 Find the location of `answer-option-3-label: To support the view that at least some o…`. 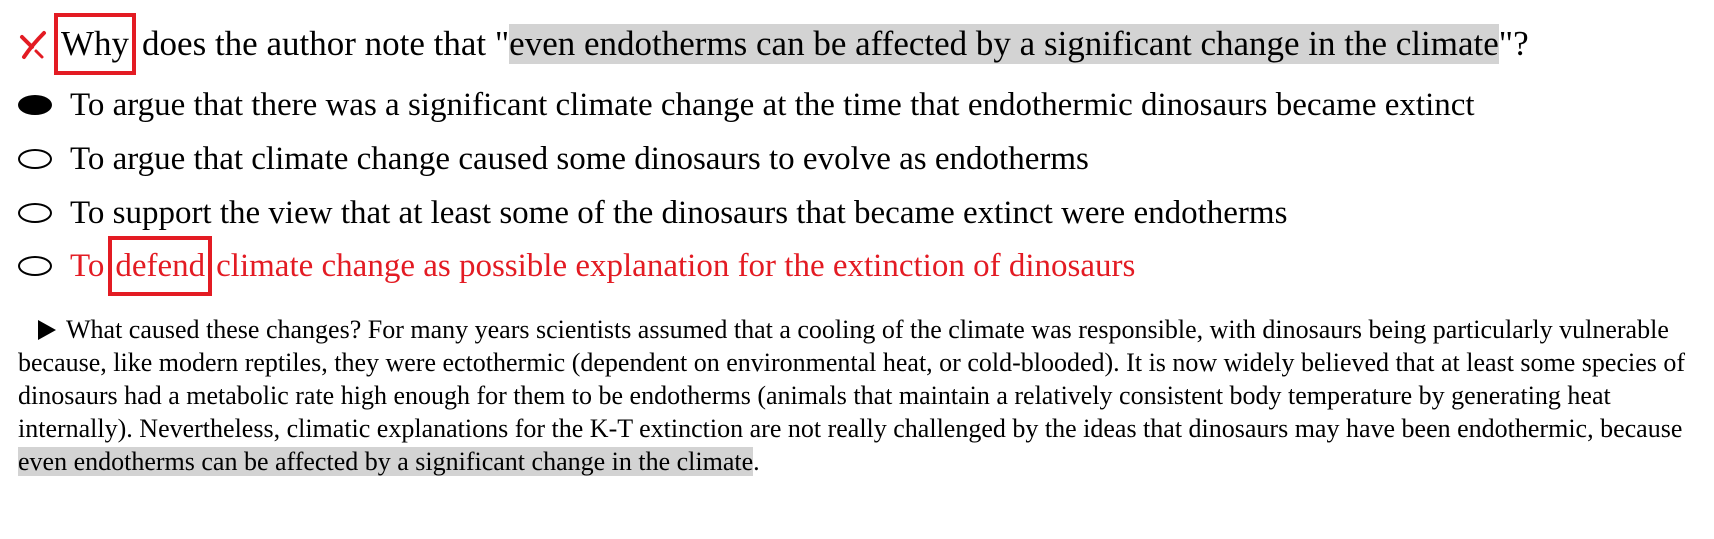

answer-option-3-label: To support the view that at least some o… is located at coordinates (679, 212).